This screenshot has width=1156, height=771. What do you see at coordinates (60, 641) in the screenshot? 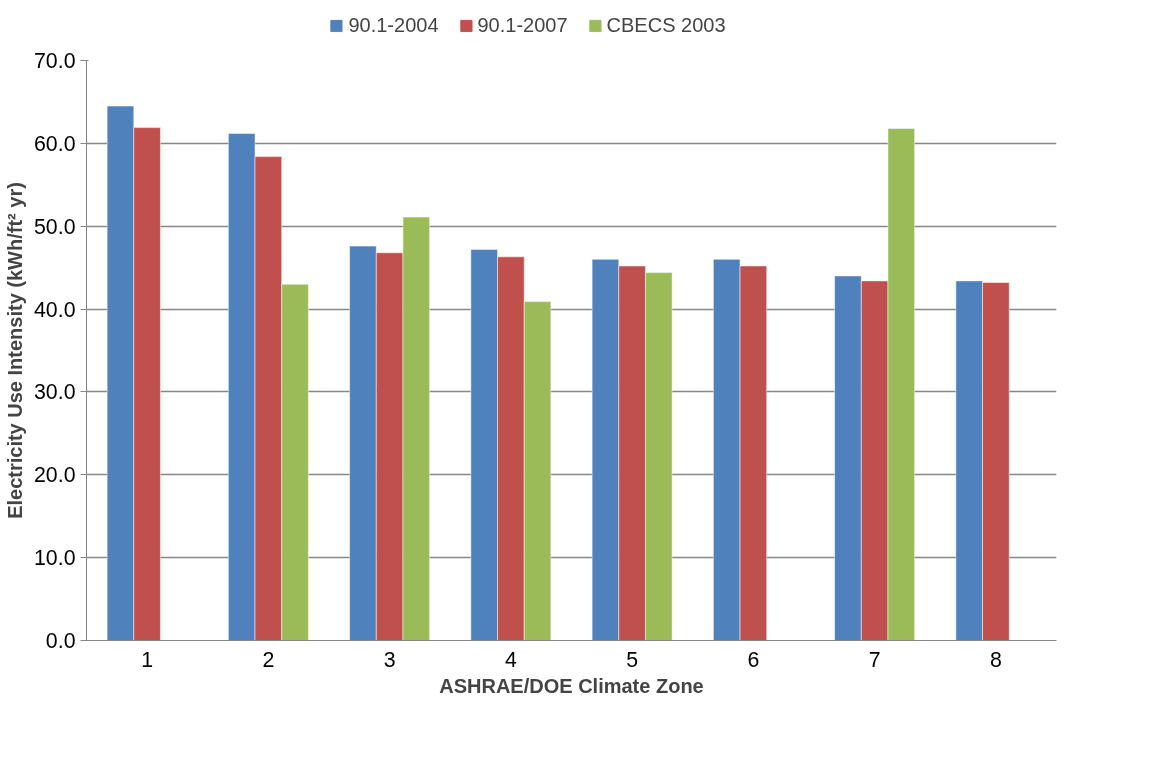
I see `y-tick-label: 0.0` at bounding box center [60, 641].